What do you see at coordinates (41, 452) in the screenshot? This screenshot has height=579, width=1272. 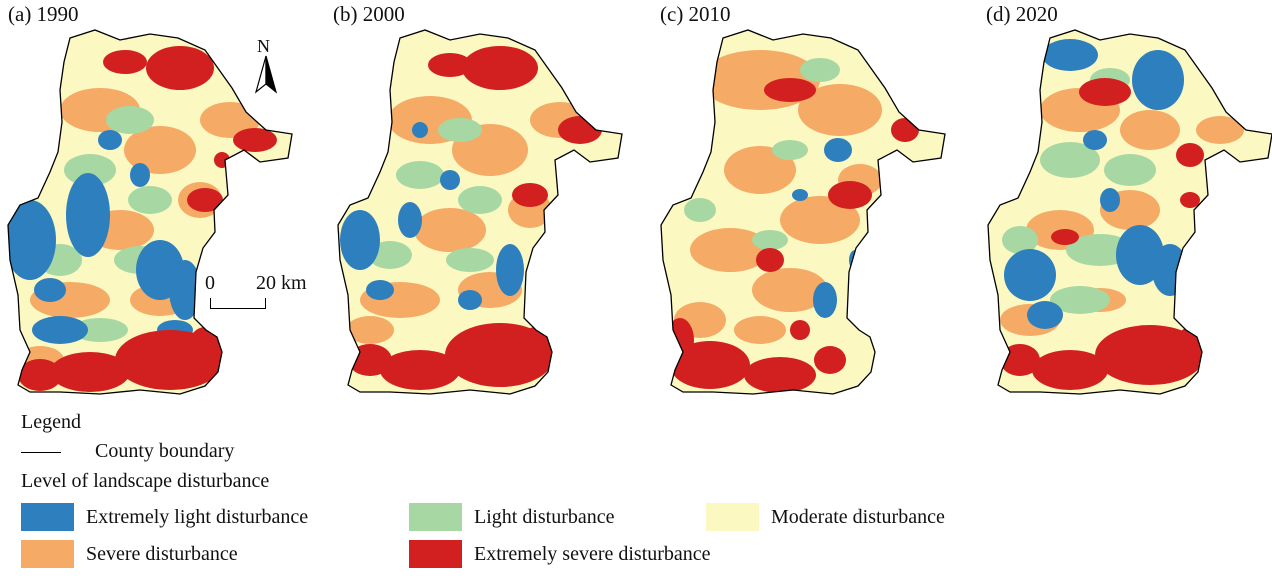 I see `county-boundary-legend-line` at bounding box center [41, 452].